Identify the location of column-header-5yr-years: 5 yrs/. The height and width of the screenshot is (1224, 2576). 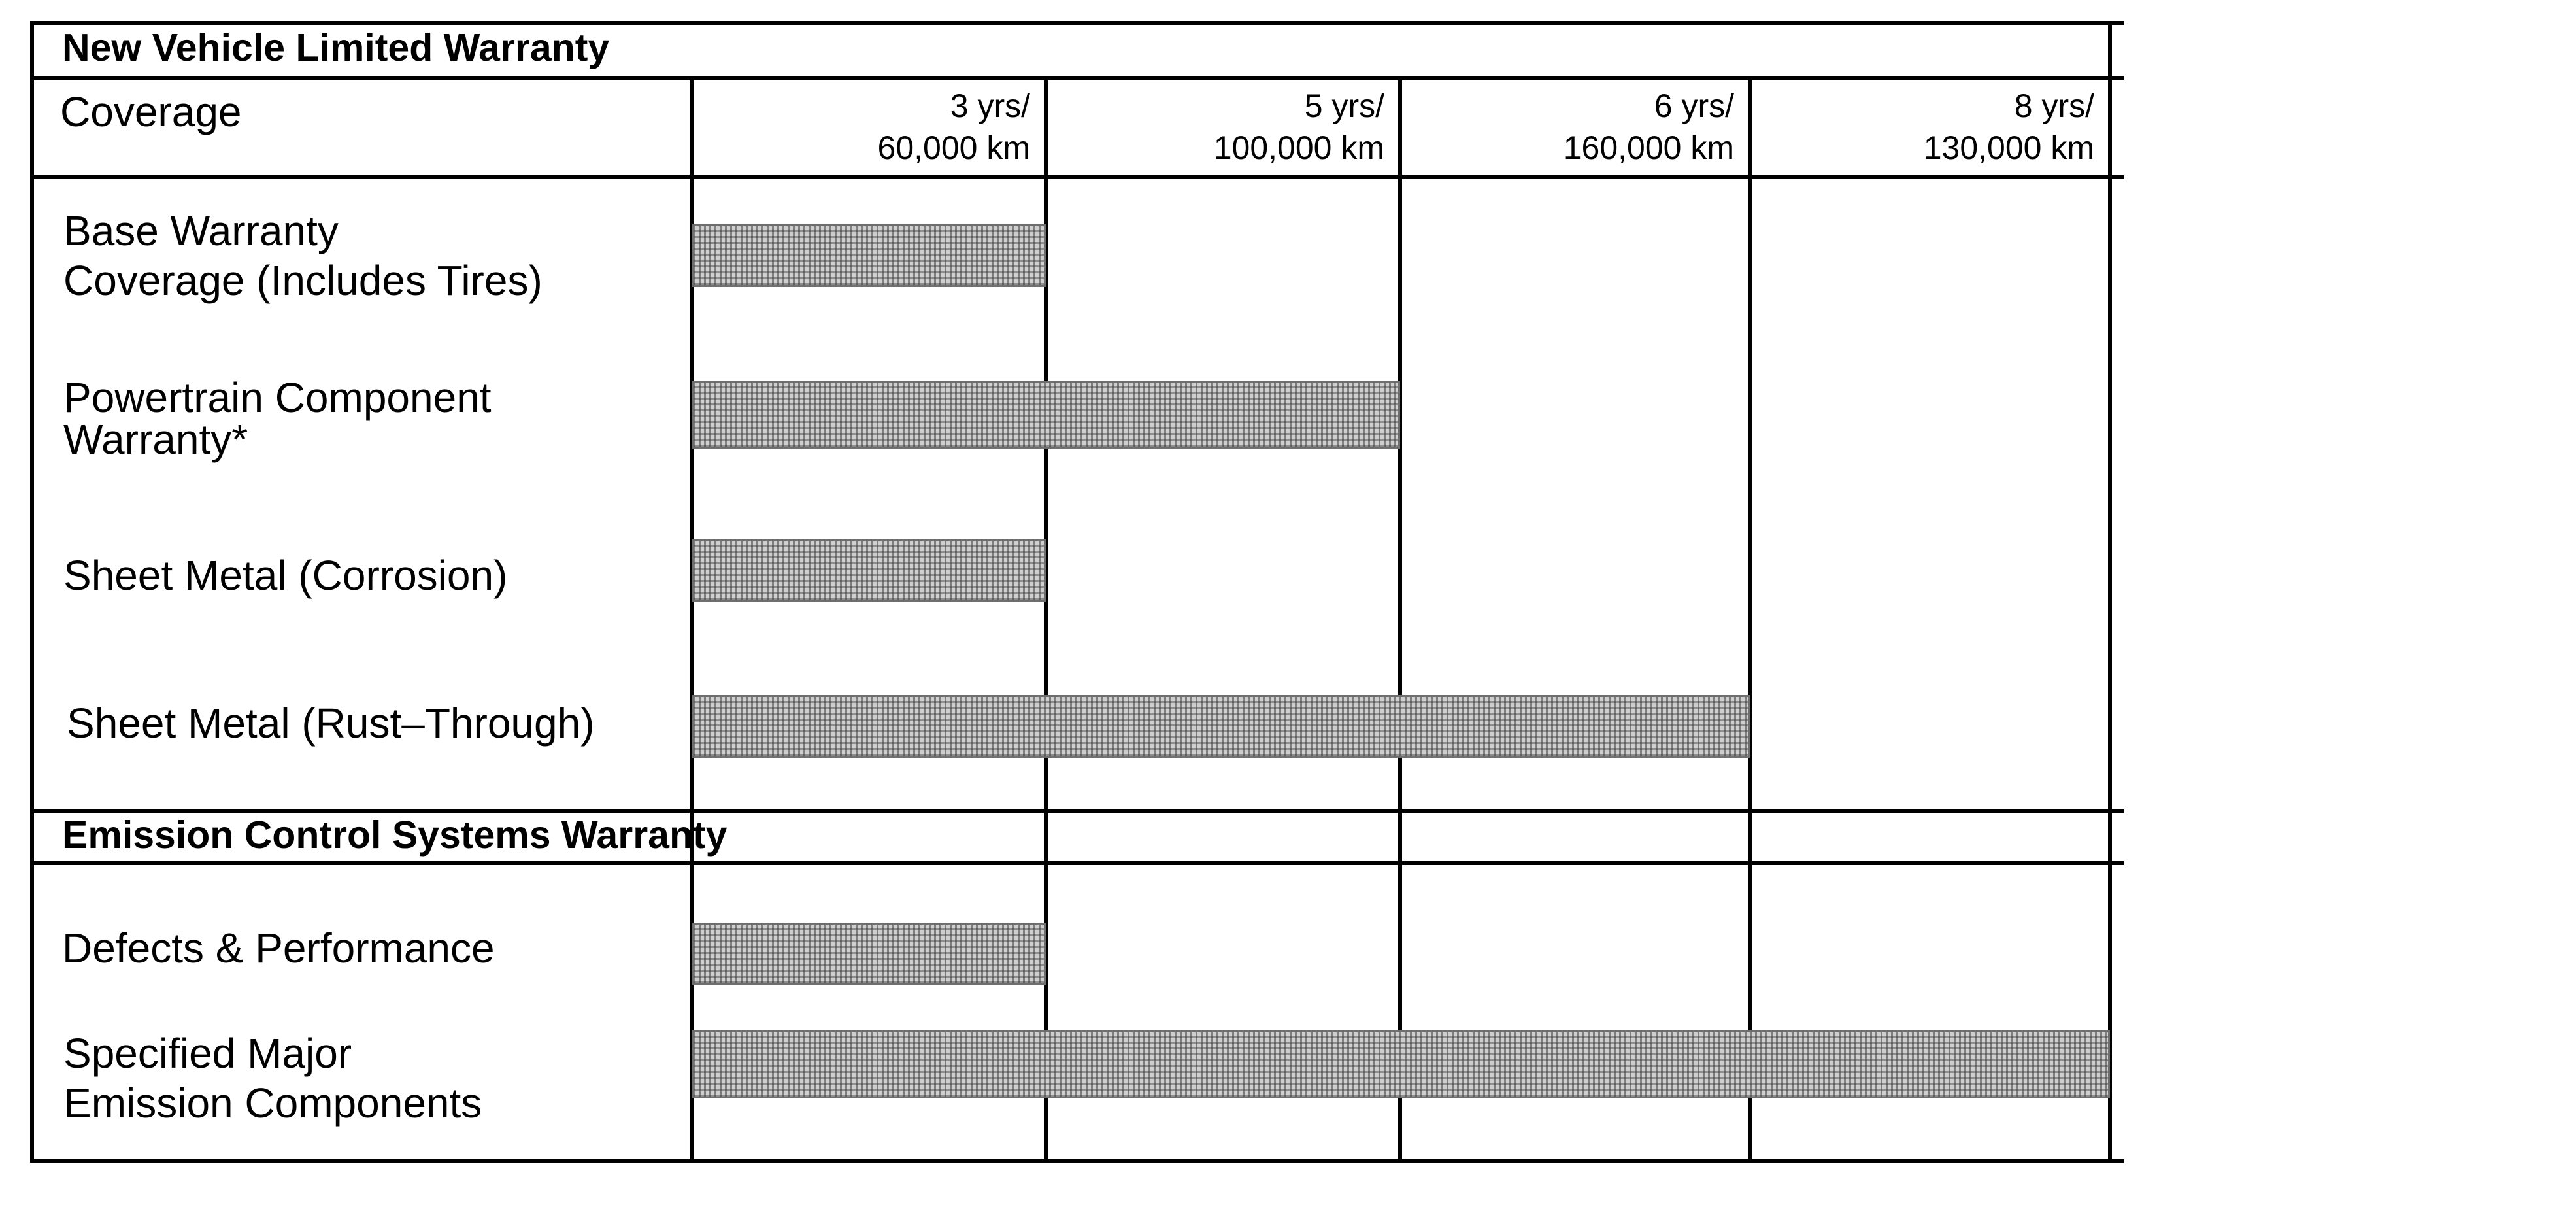
(1344, 106).